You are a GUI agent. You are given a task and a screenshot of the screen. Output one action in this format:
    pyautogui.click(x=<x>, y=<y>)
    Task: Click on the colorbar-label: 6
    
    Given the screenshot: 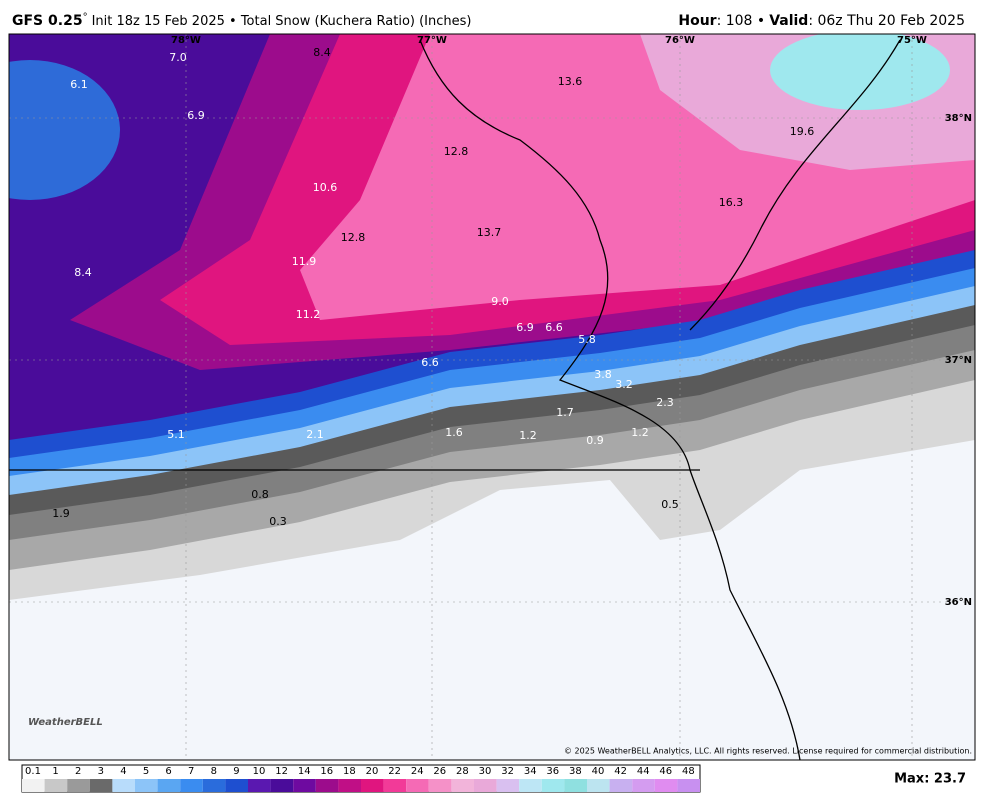 What is the action you would take?
    pyautogui.click(x=168, y=771)
    